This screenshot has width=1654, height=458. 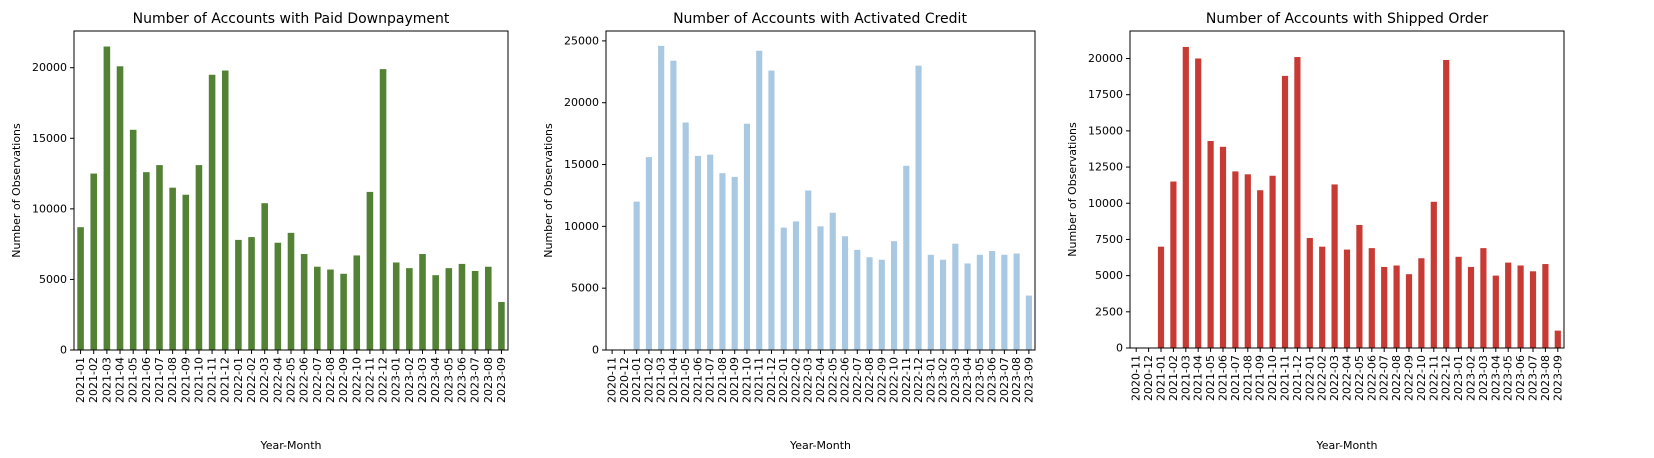 What do you see at coordinates (581, 40) in the screenshot?
I see `y-tick-label: 25000` at bounding box center [581, 40].